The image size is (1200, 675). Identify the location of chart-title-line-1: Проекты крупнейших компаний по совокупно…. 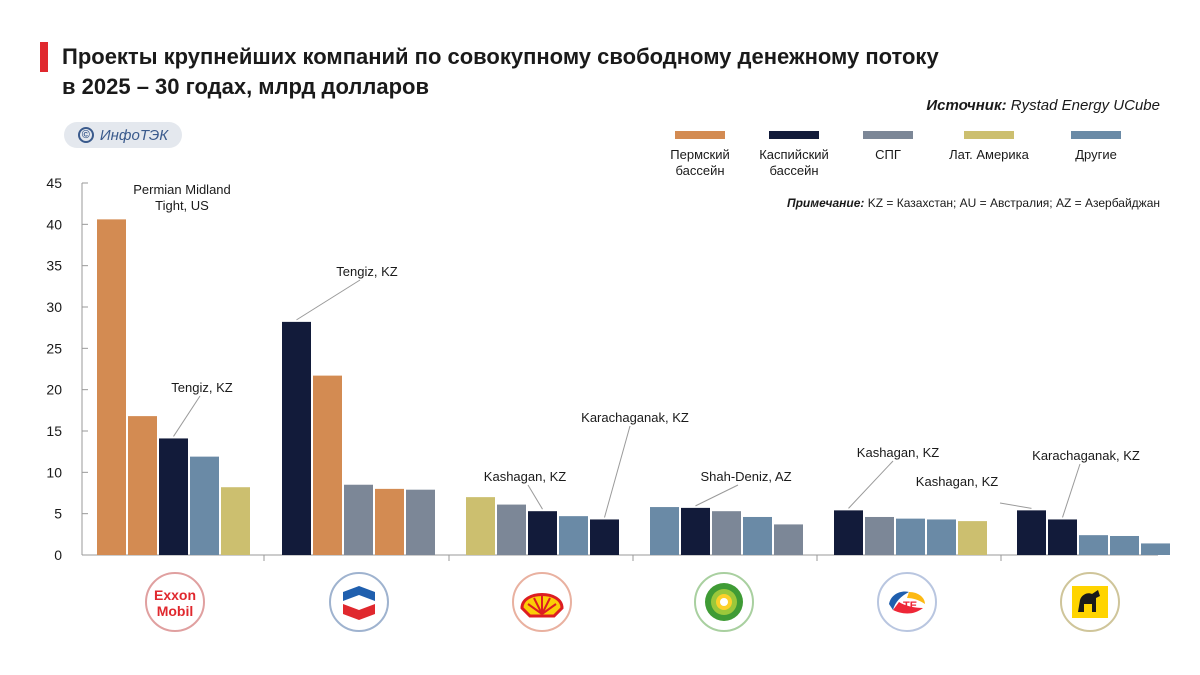
(500, 56).